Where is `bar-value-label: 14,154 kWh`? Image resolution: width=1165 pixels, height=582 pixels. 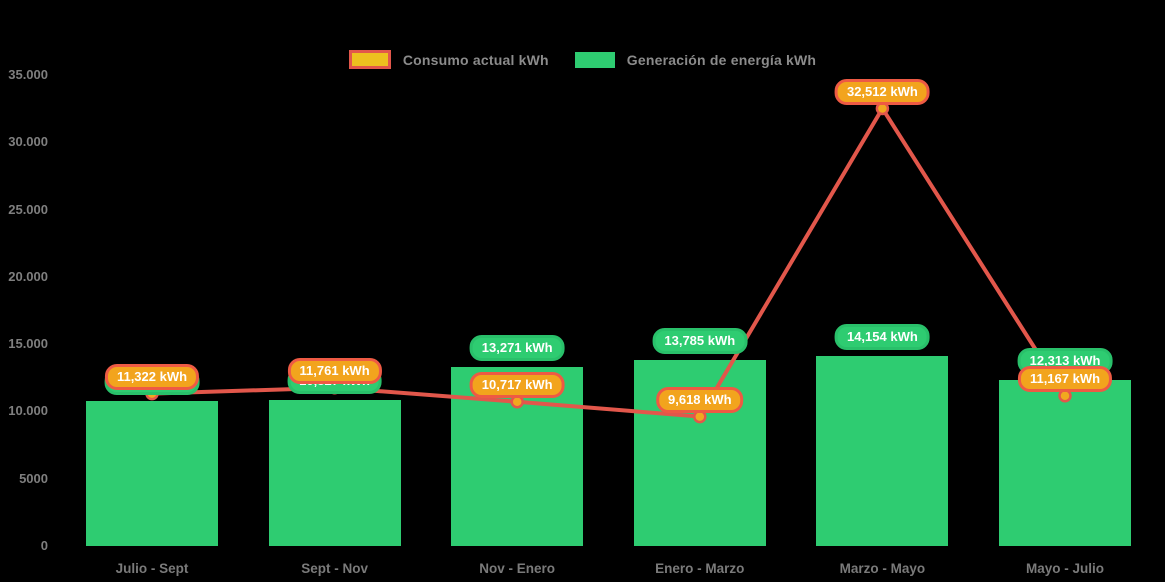
bar-value-label: 14,154 kWh is located at coordinates (882, 336).